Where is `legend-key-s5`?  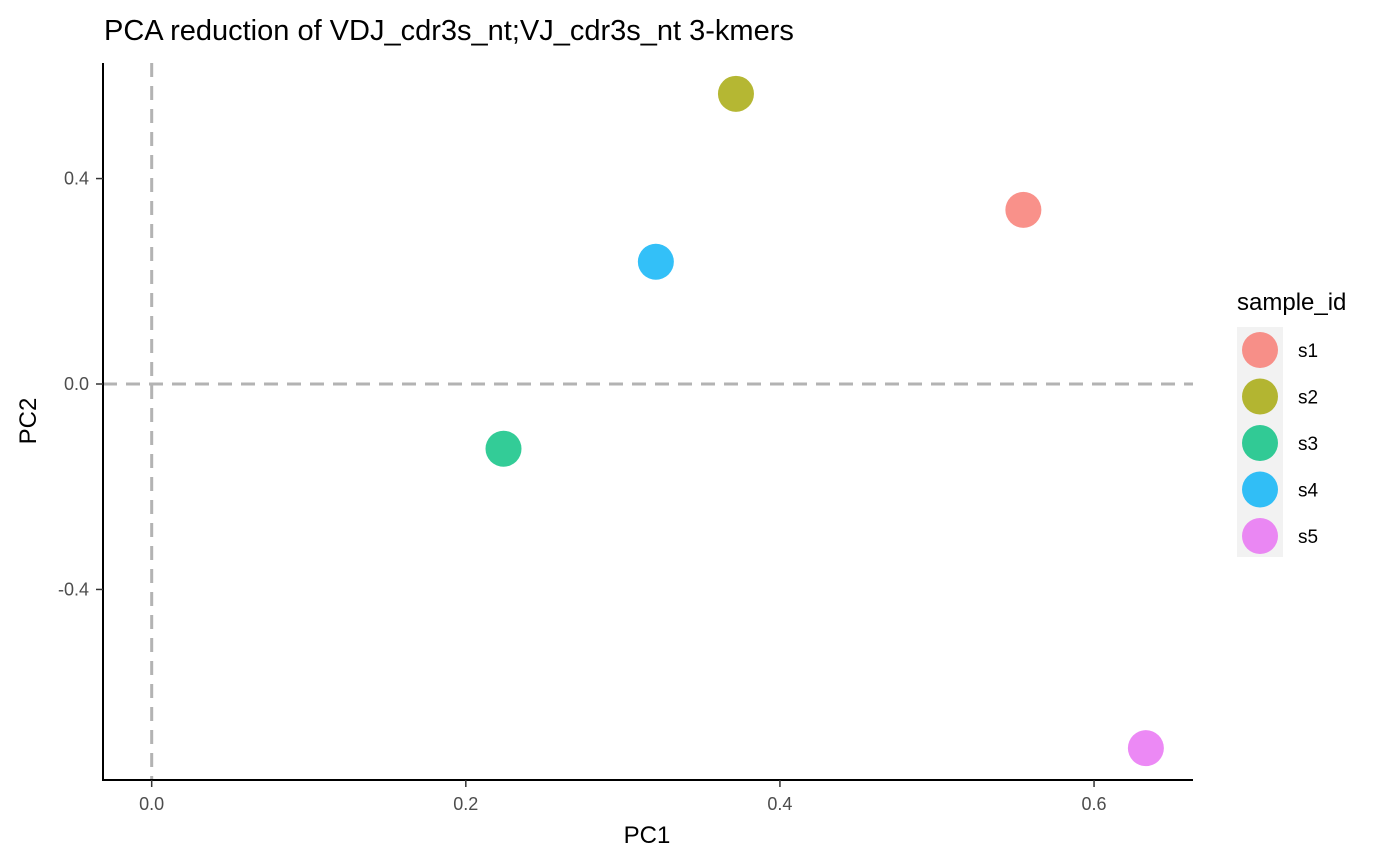 legend-key-s5 is located at coordinates (1260, 536).